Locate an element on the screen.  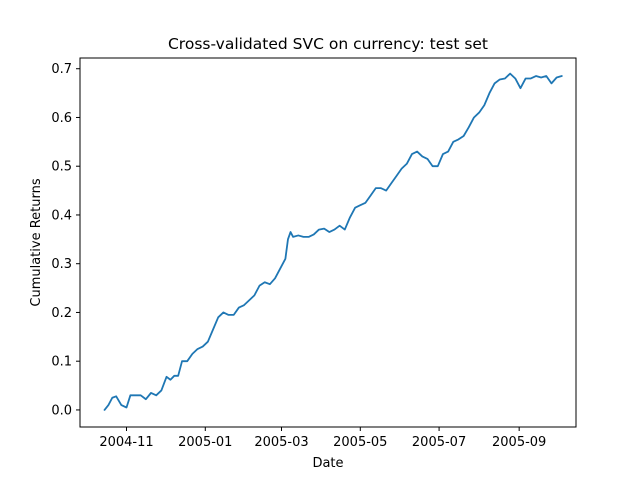
y-tick-label: 0.0 is located at coordinates (61, 410).